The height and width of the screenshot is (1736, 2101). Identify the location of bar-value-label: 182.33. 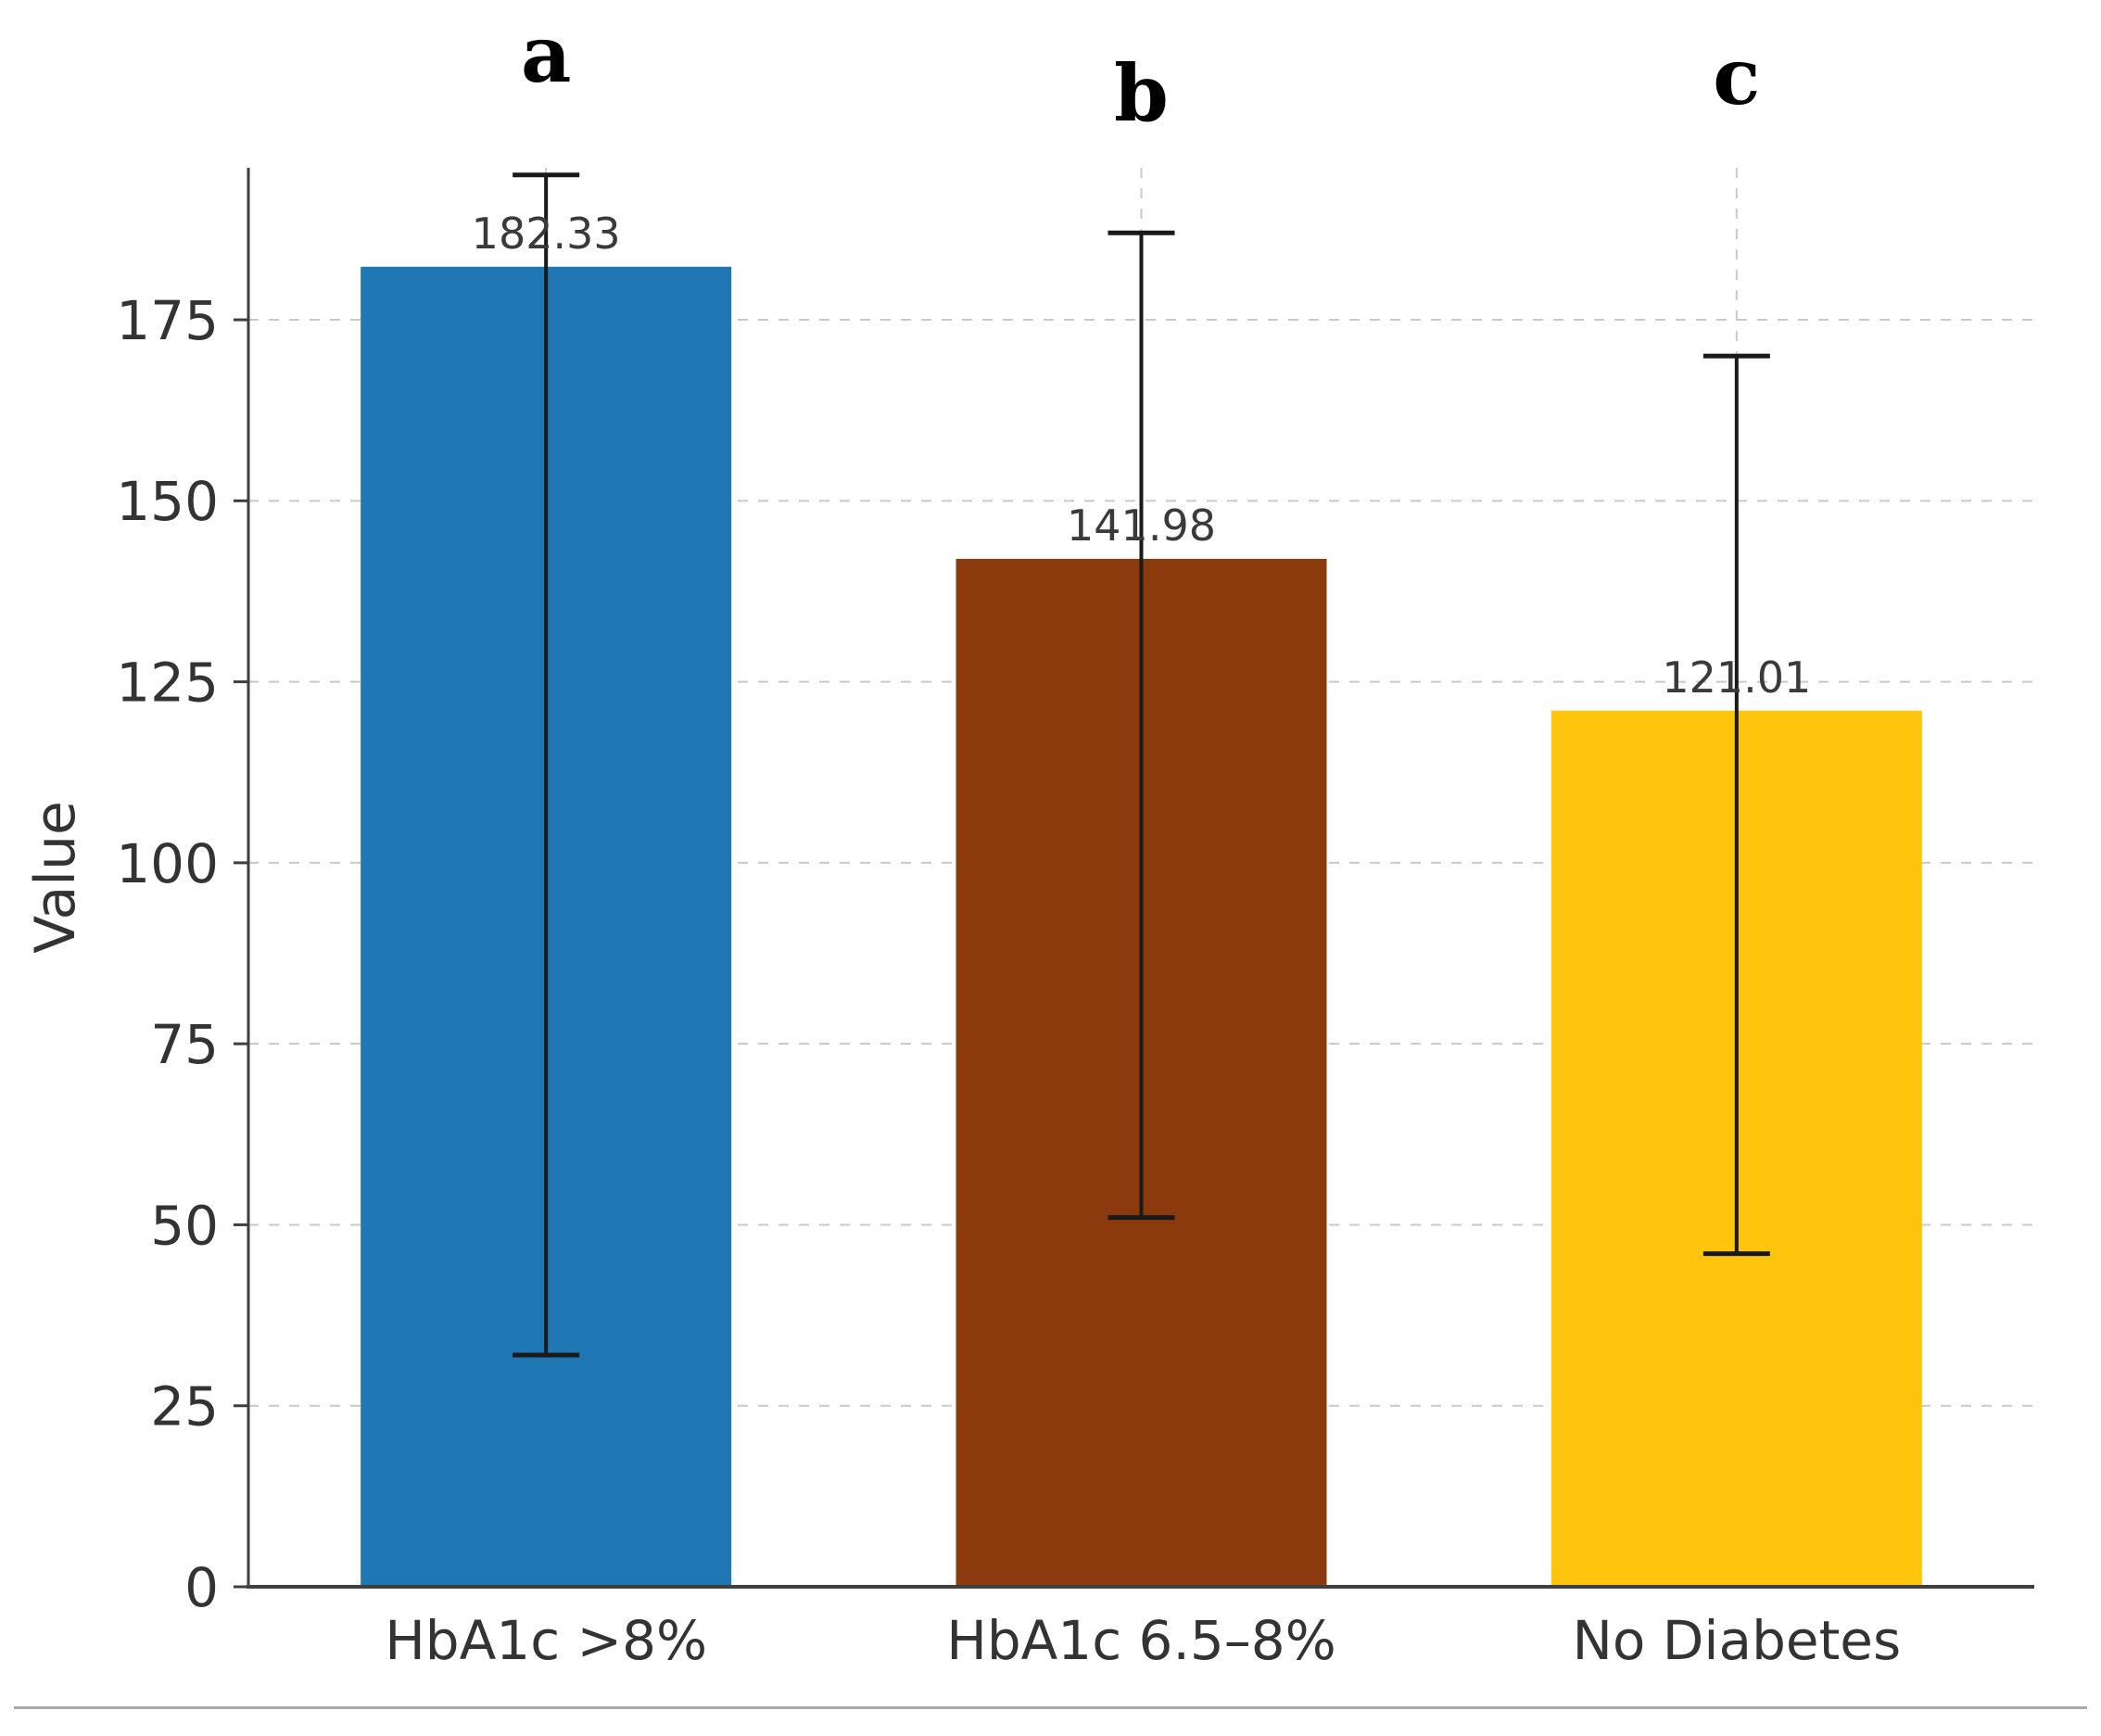
(546, 234).